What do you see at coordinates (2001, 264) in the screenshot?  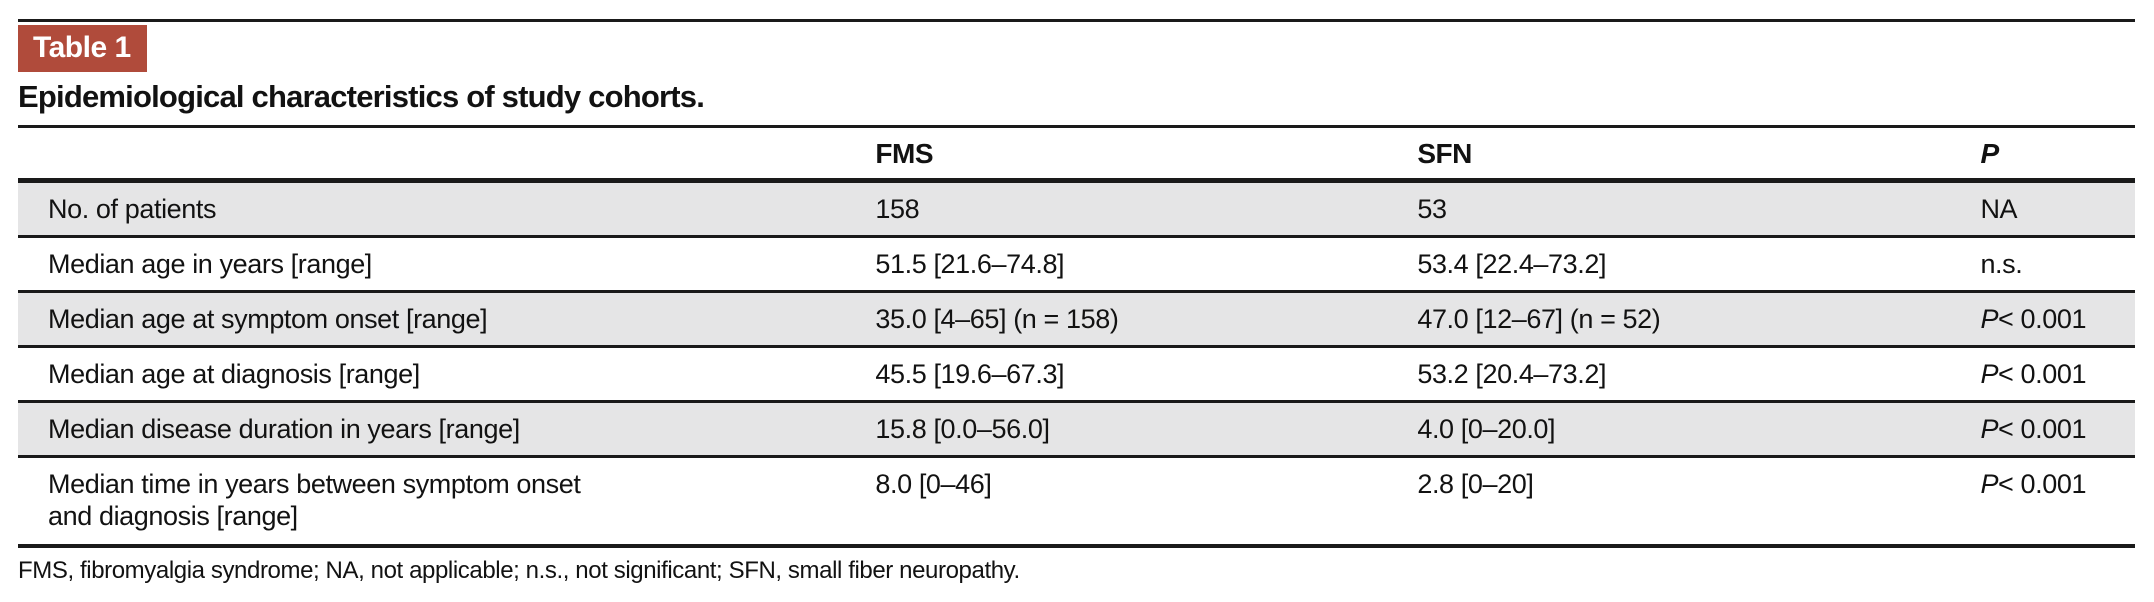 I see `p-text: n.s.` at bounding box center [2001, 264].